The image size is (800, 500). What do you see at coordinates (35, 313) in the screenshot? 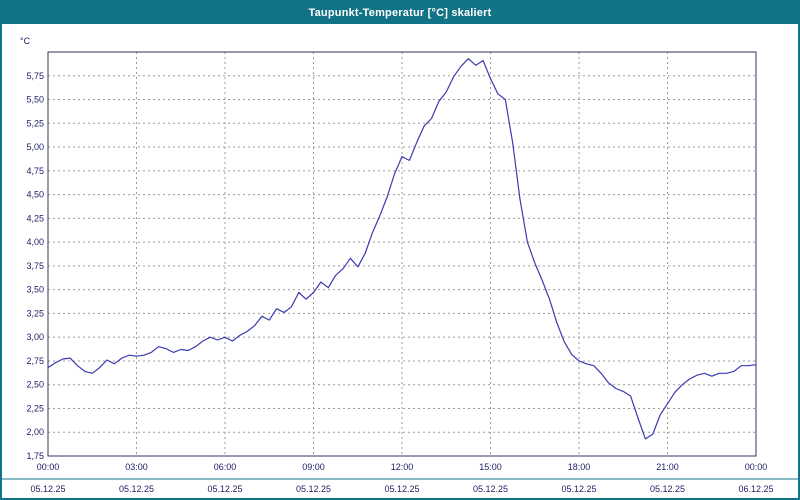
I see `y-tick-label: 3,25` at bounding box center [35, 313].